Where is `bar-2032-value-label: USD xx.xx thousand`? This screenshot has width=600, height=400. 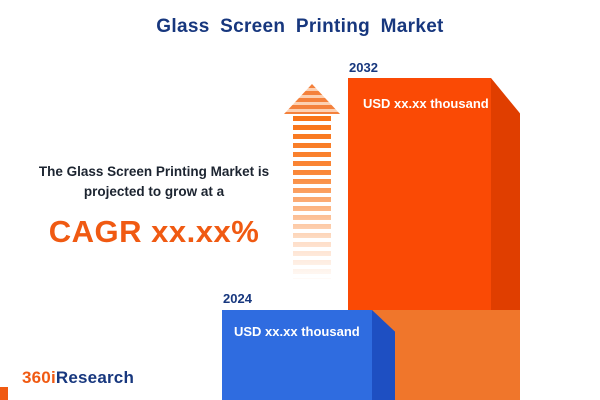
bar-2032-value-label: USD xx.xx thousand is located at coordinates (426, 103).